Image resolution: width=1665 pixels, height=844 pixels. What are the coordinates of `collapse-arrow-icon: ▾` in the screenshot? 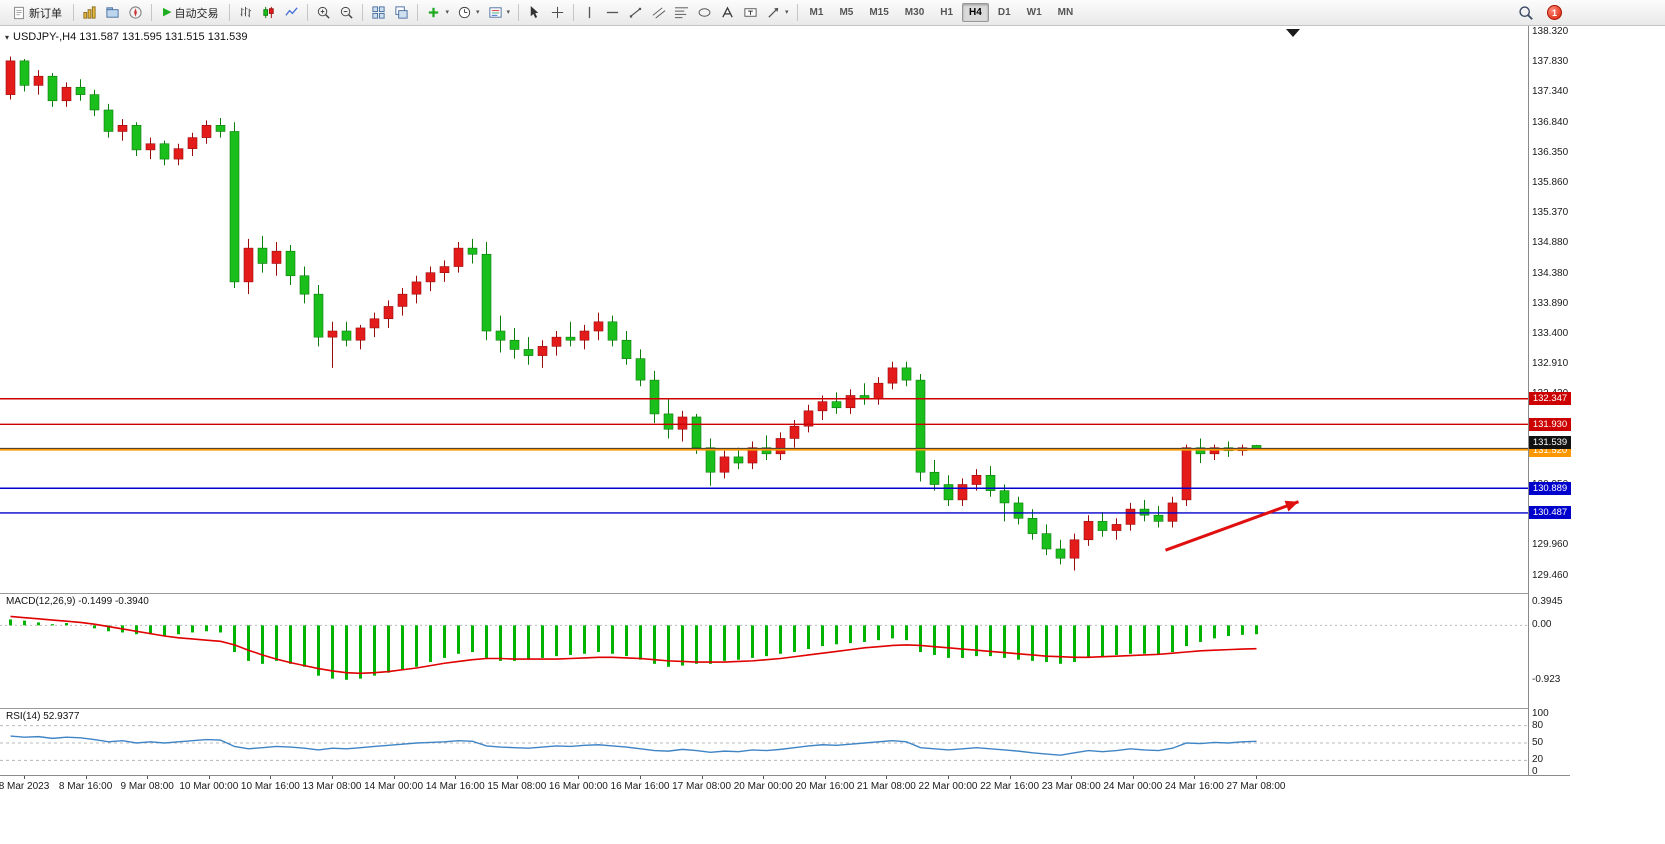 It's located at (7, 37).